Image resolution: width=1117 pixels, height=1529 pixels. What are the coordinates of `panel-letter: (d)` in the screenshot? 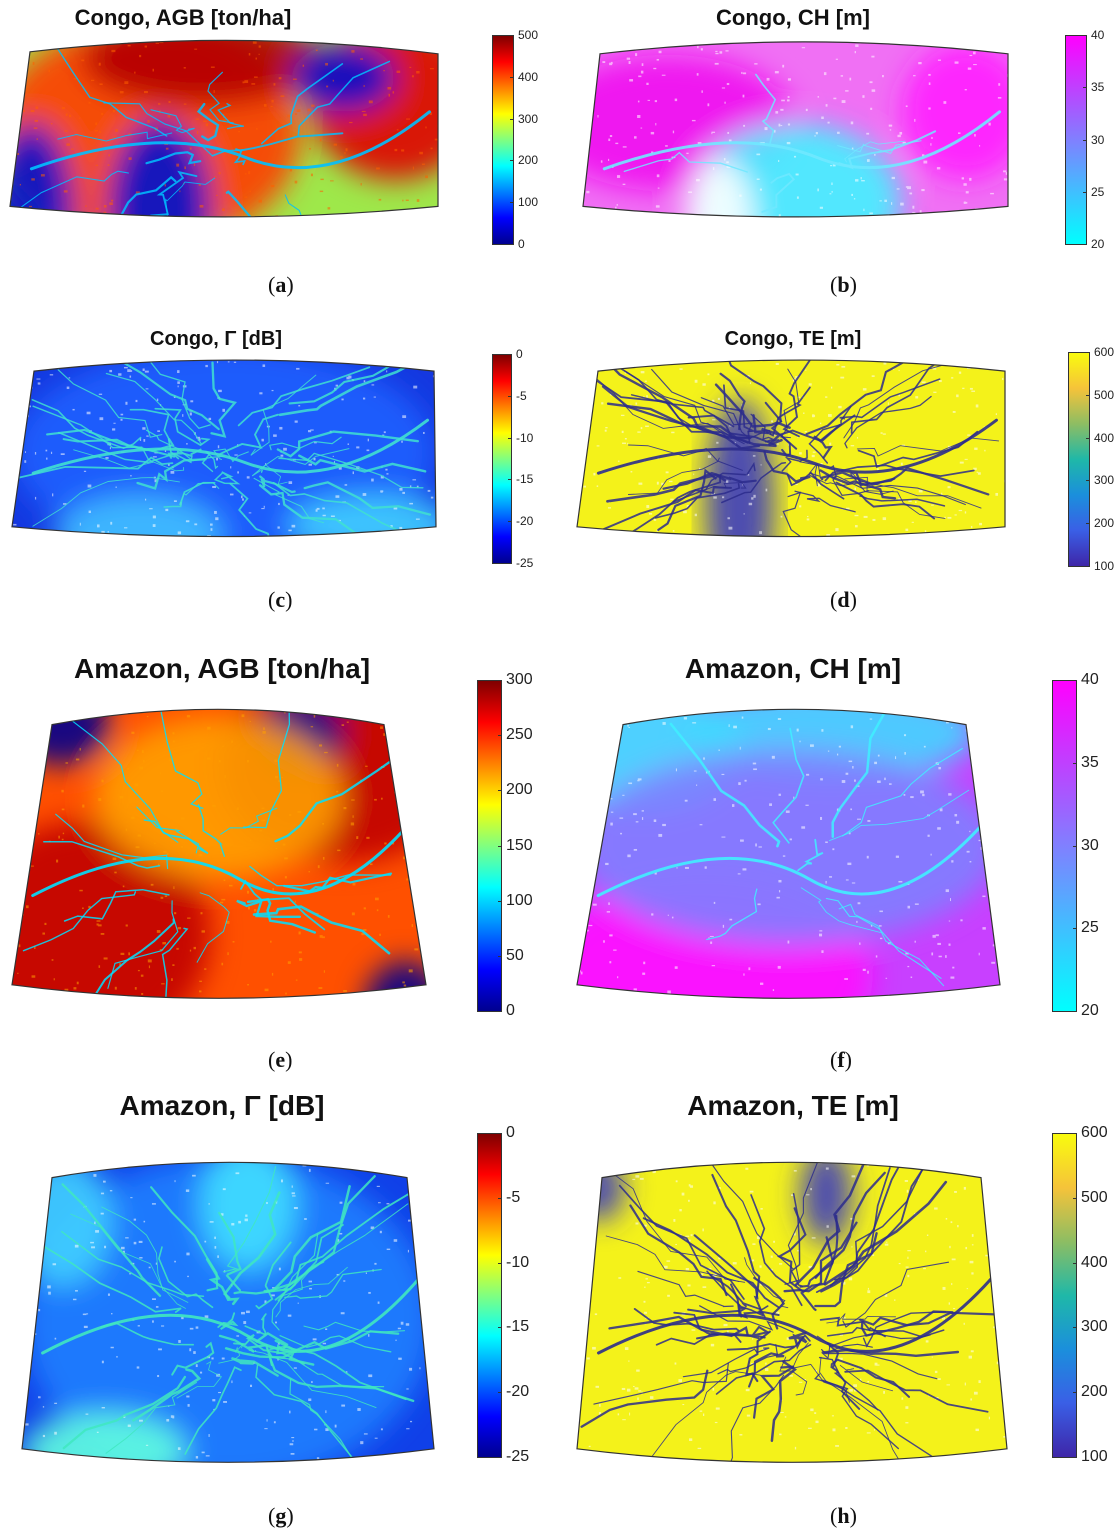 It's located at (843, 599).